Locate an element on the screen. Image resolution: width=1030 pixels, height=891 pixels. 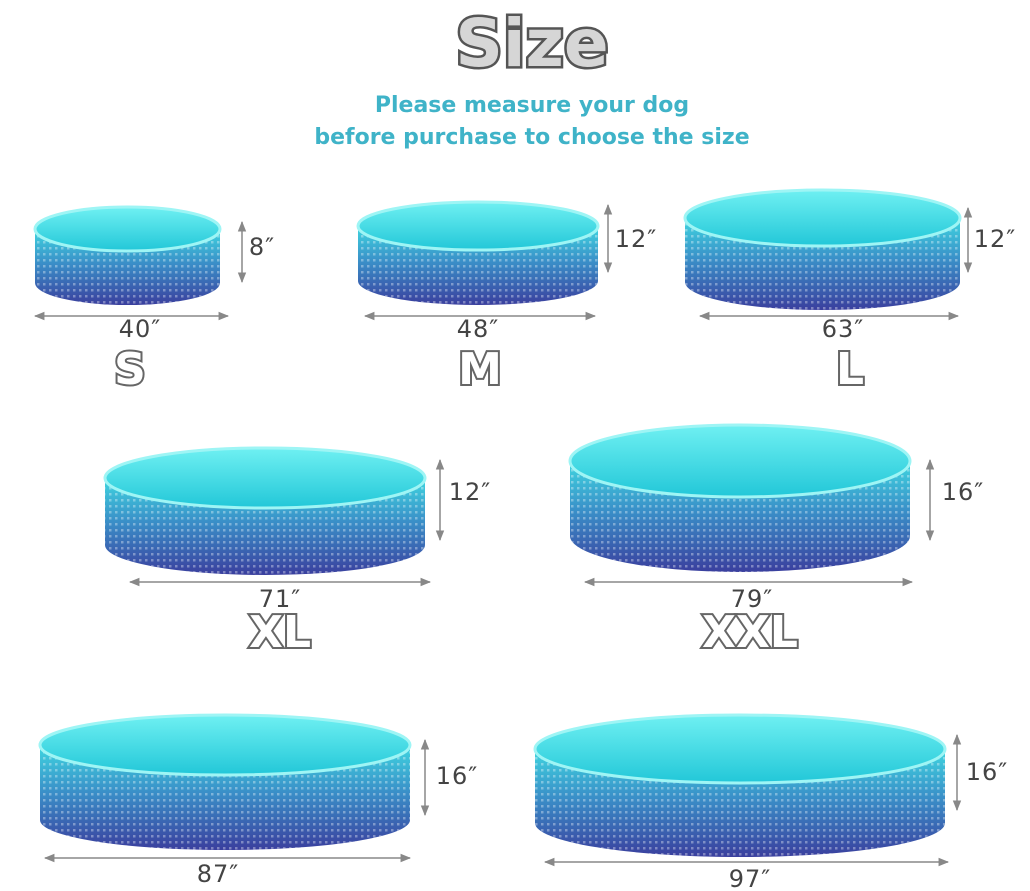
subtitle: Please measure your dog is located at coordinates (532, 105).